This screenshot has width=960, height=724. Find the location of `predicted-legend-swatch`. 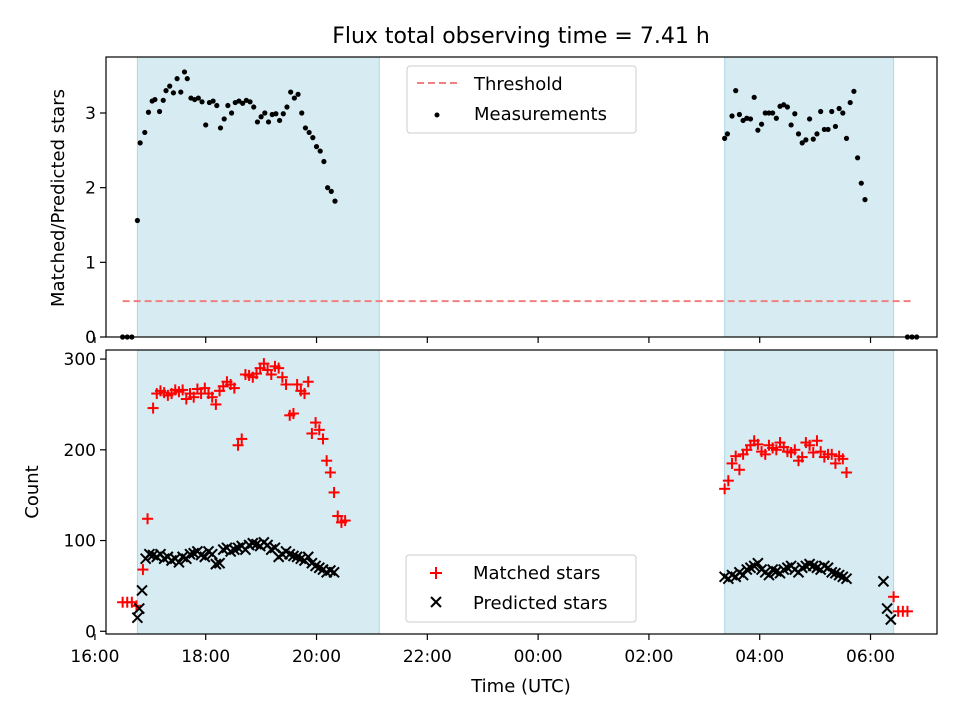

predicted-legend-swatch is located at coordinates (436, 602).